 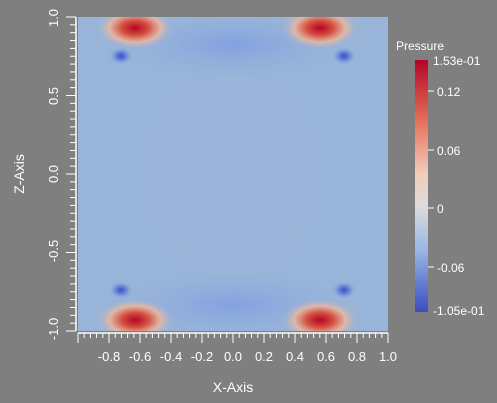 I want to click on colorbar-tick-label: -0.06, so click(x=451, y=268).